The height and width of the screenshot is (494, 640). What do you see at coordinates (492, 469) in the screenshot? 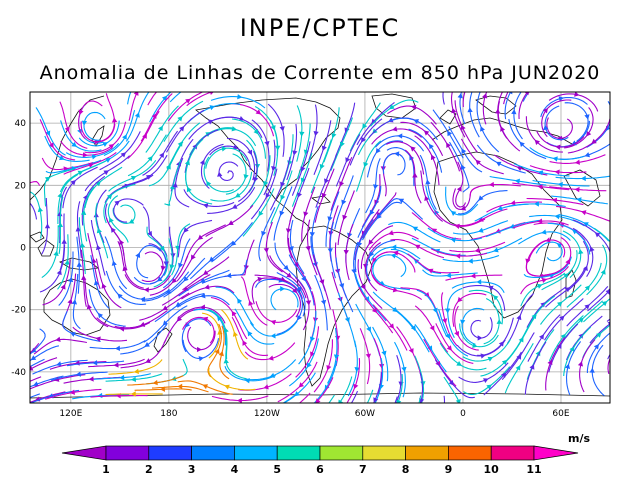
I see `colorbar-label: 10` at bounding box center [492, 469].